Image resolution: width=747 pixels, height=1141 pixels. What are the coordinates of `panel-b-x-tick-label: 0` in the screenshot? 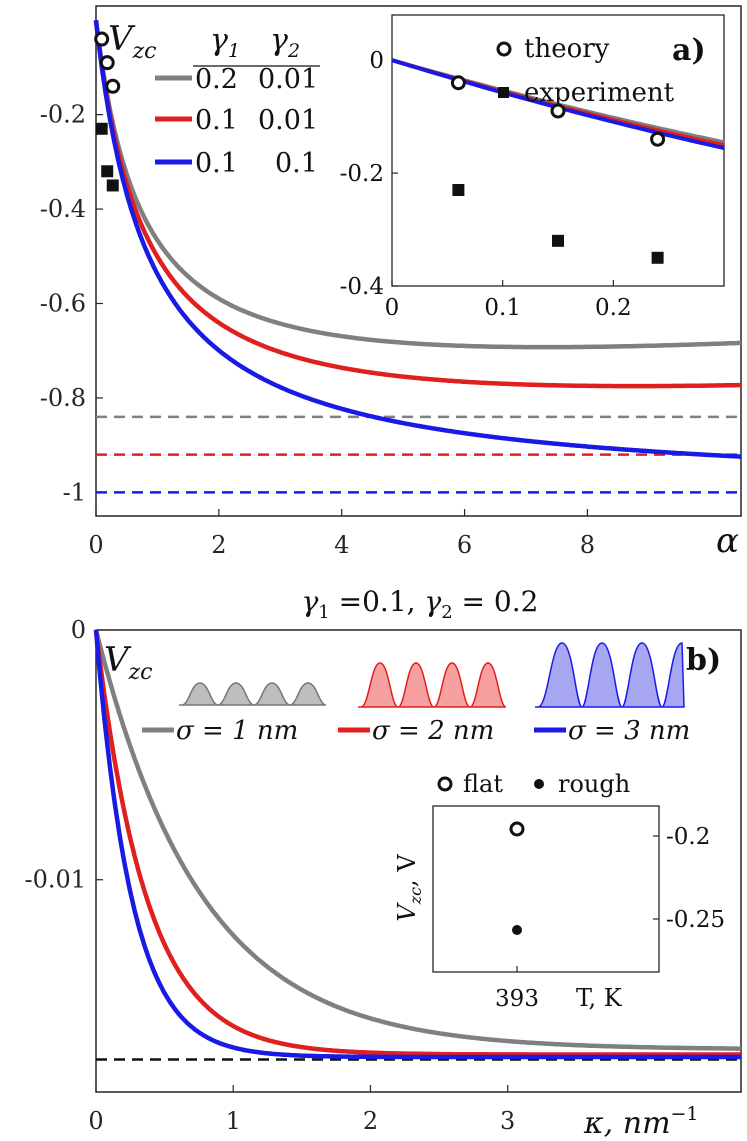 It's located at (95, 1121).